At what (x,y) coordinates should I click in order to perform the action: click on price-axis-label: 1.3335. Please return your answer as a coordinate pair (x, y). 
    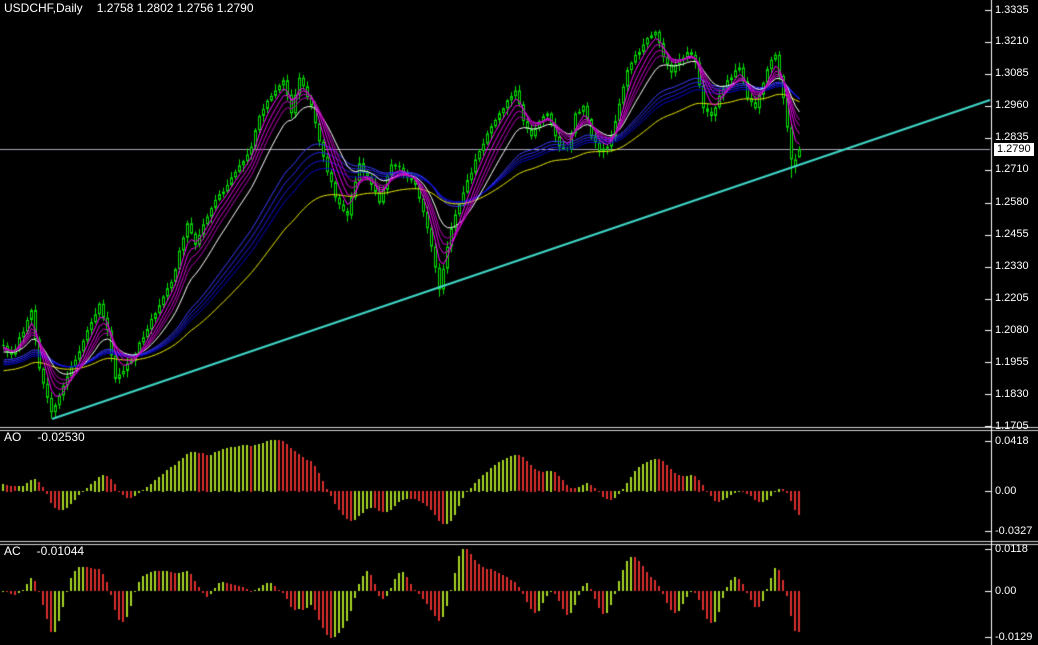
    Looking at the image, I should click on (1012, 9).